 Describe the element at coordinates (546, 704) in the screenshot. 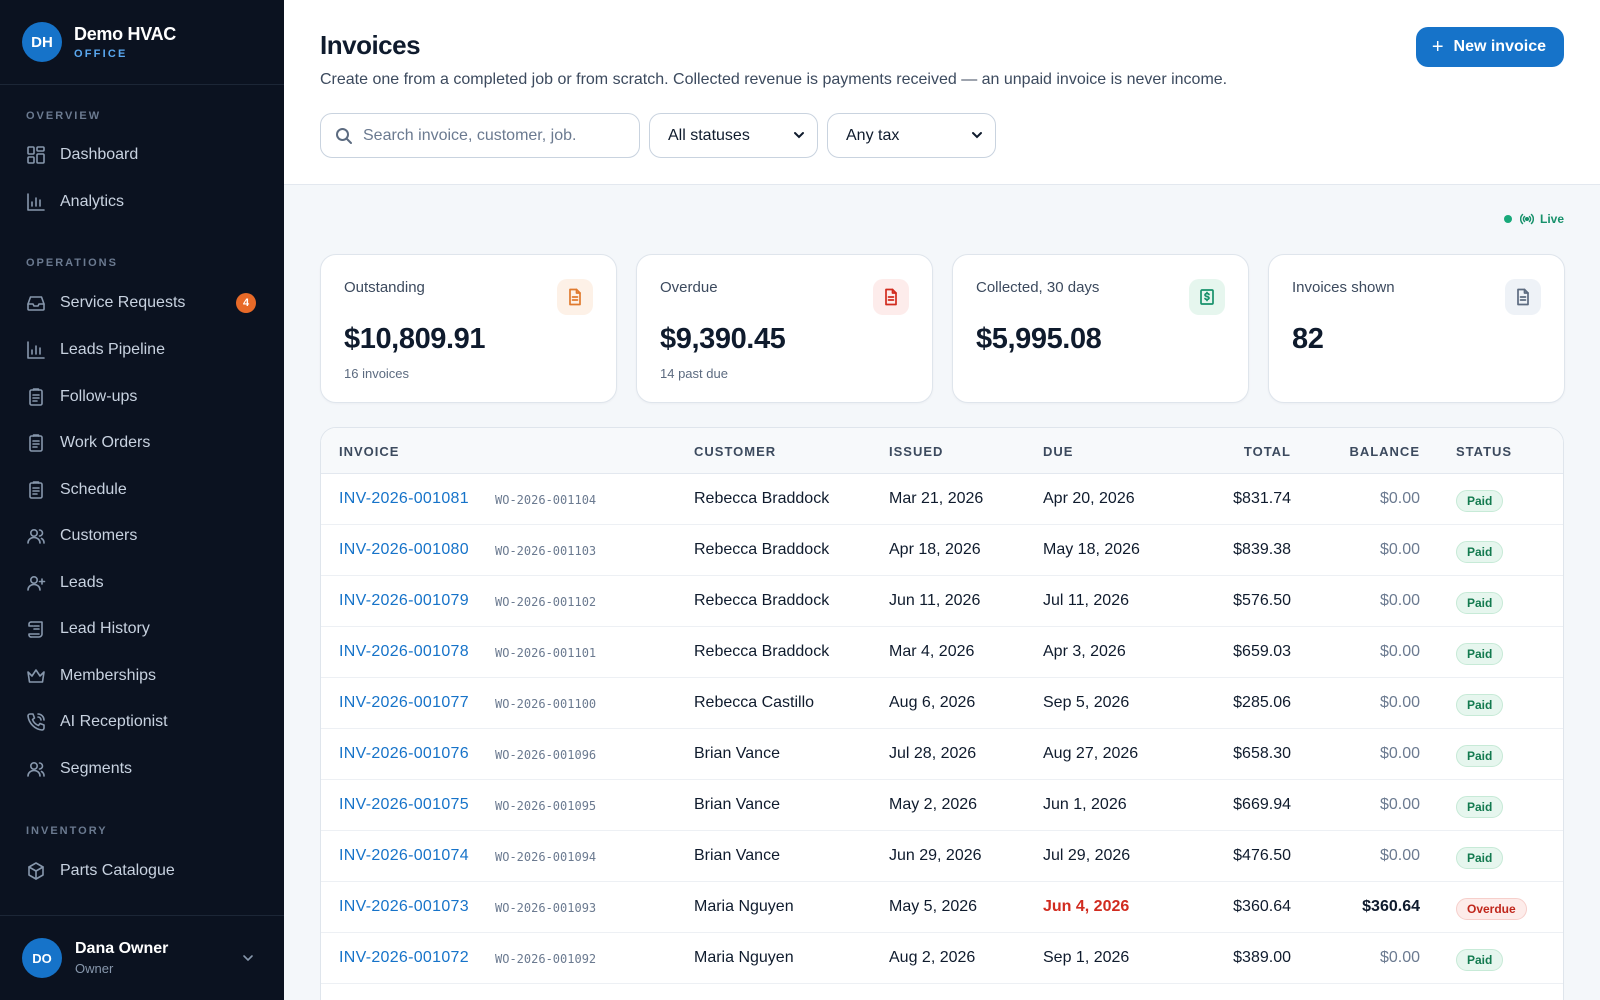

I see `work-order-ref: WO-2026-001100` at that location.